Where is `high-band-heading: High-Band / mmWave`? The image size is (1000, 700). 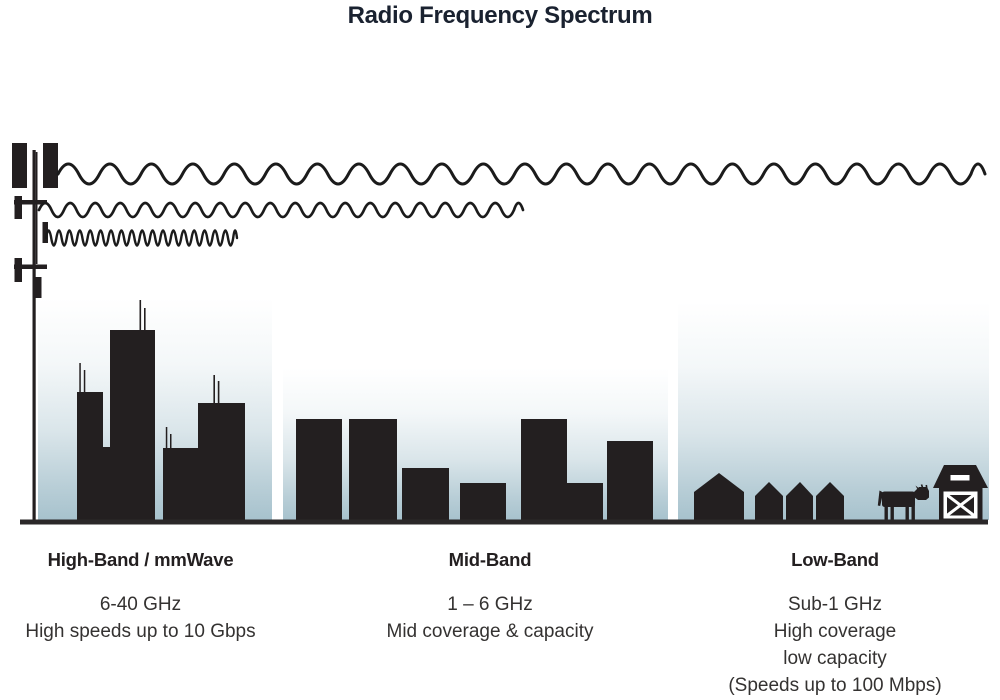 high-band-heading: High-Band / mmWave is located at coordinates (140, 559).